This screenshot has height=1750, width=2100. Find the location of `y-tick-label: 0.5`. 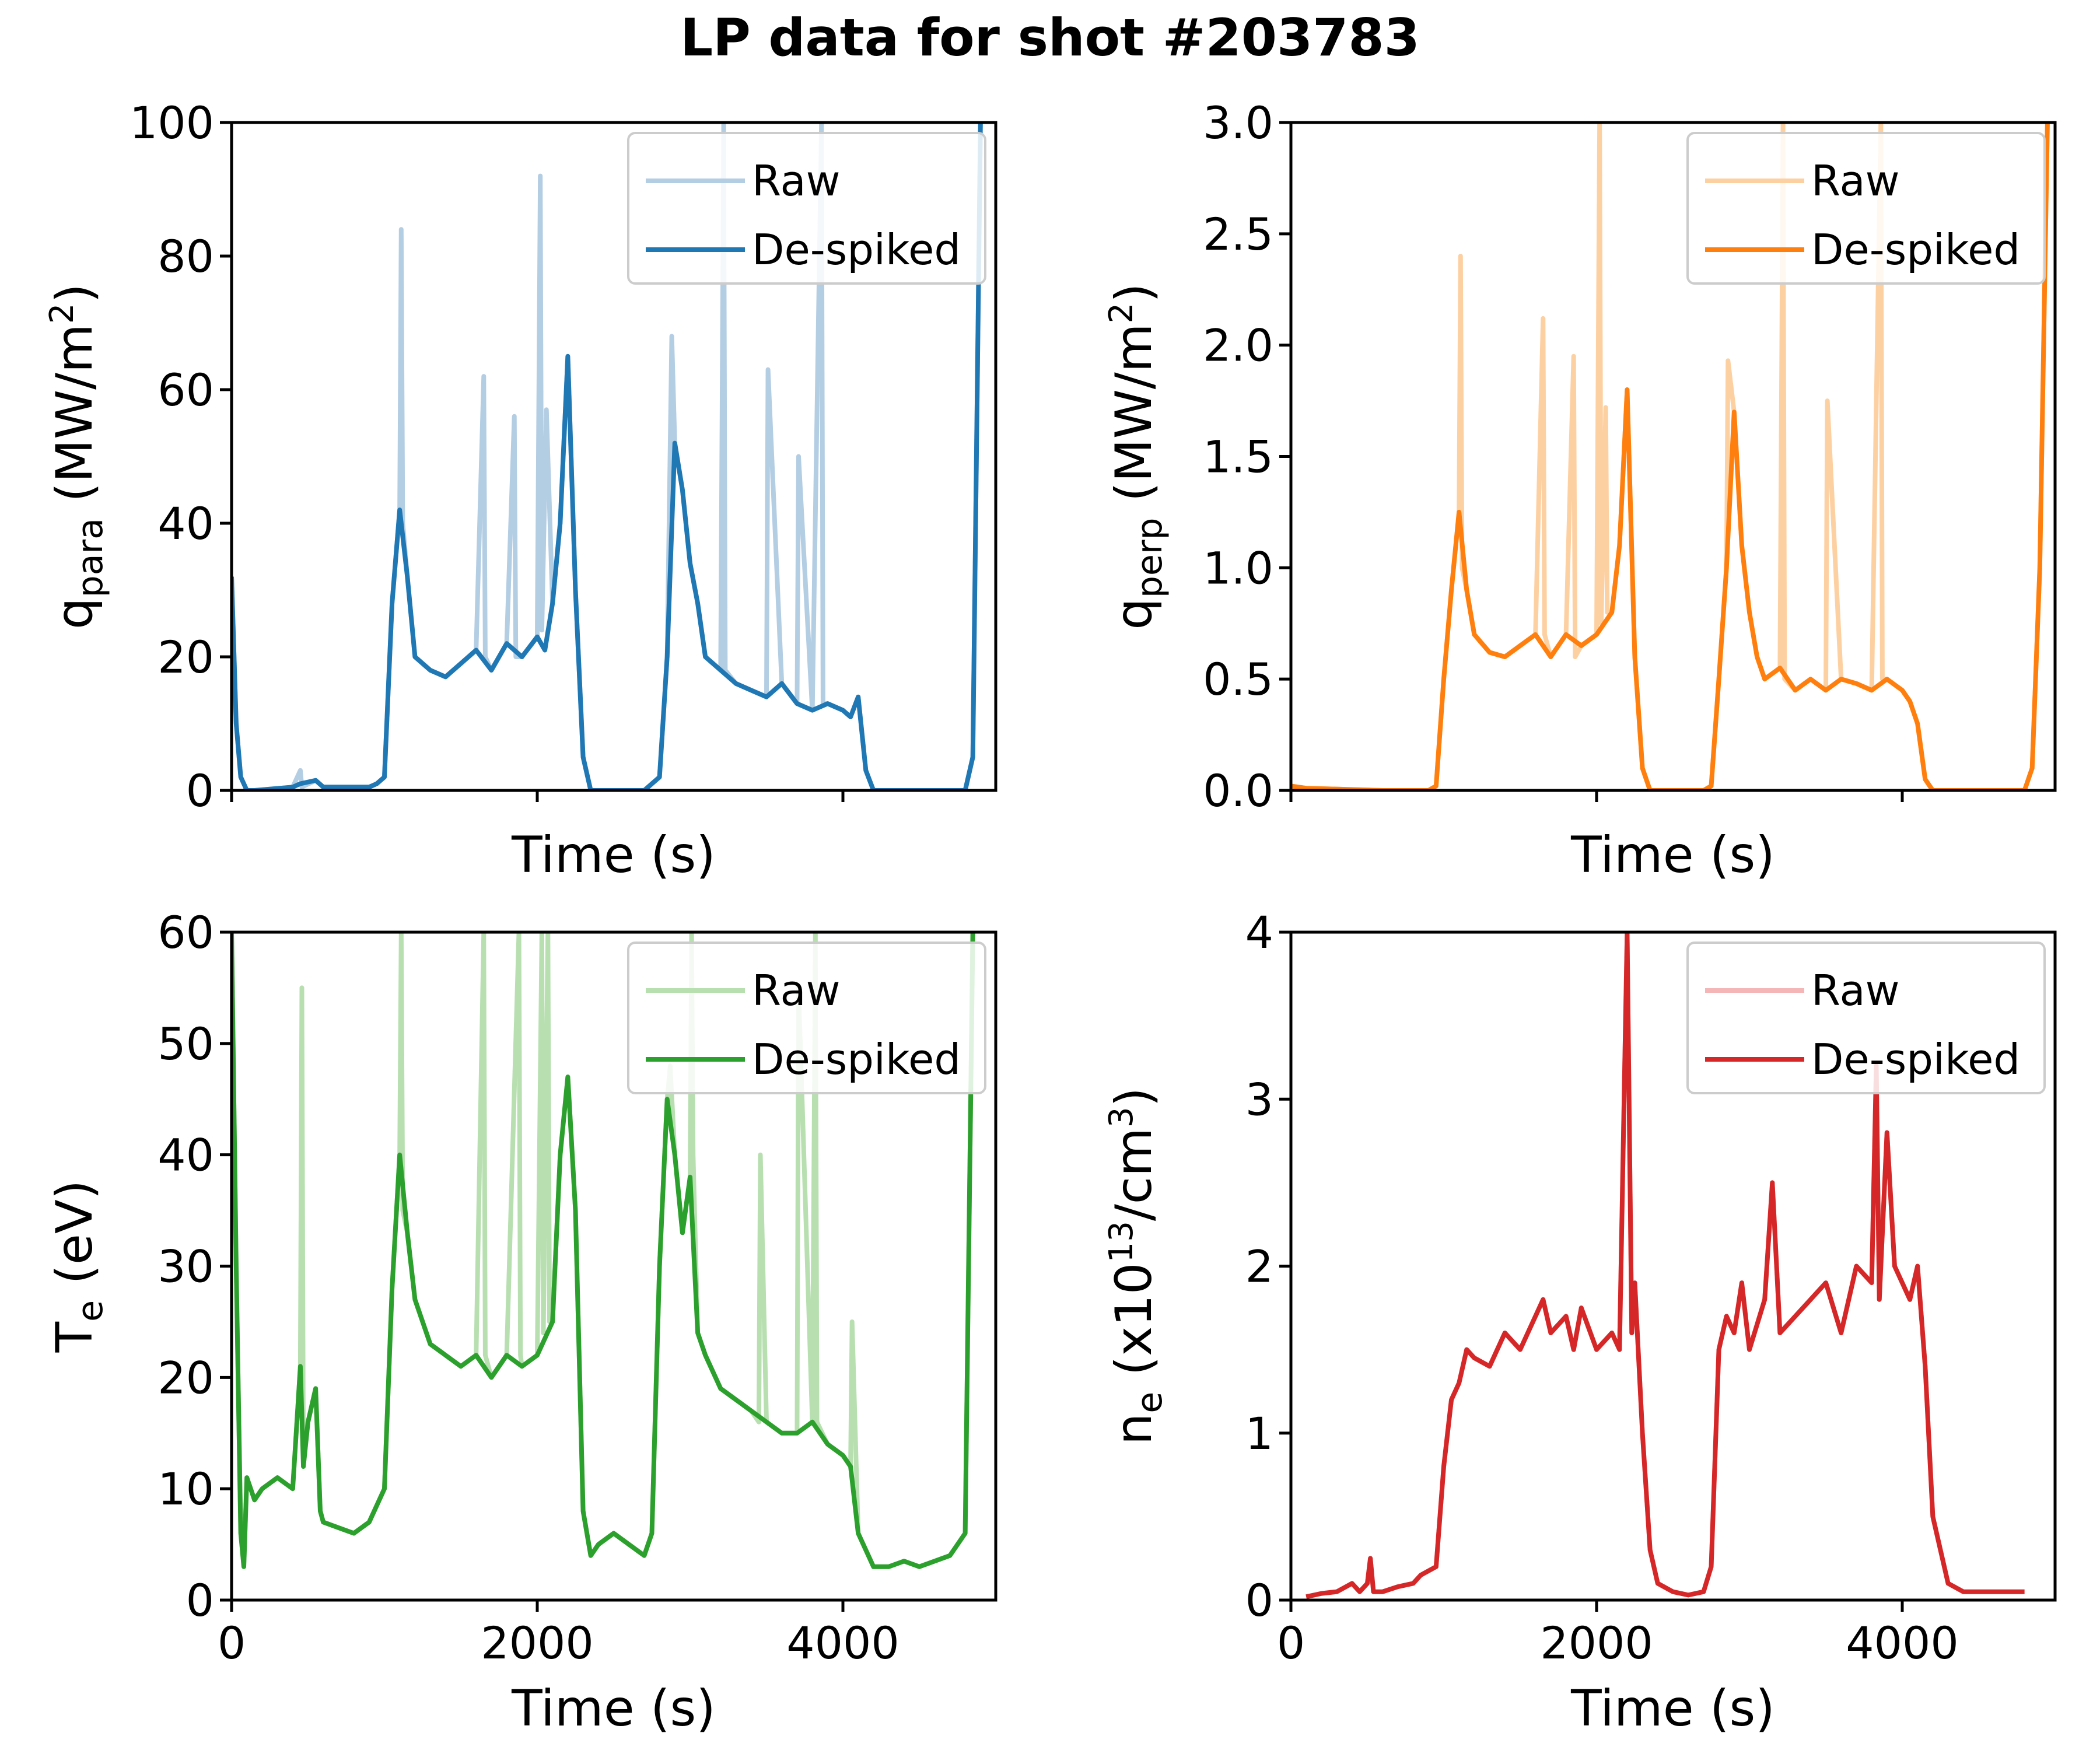

y-tick-label: 0.5 is located at coordinates (1238, 679).